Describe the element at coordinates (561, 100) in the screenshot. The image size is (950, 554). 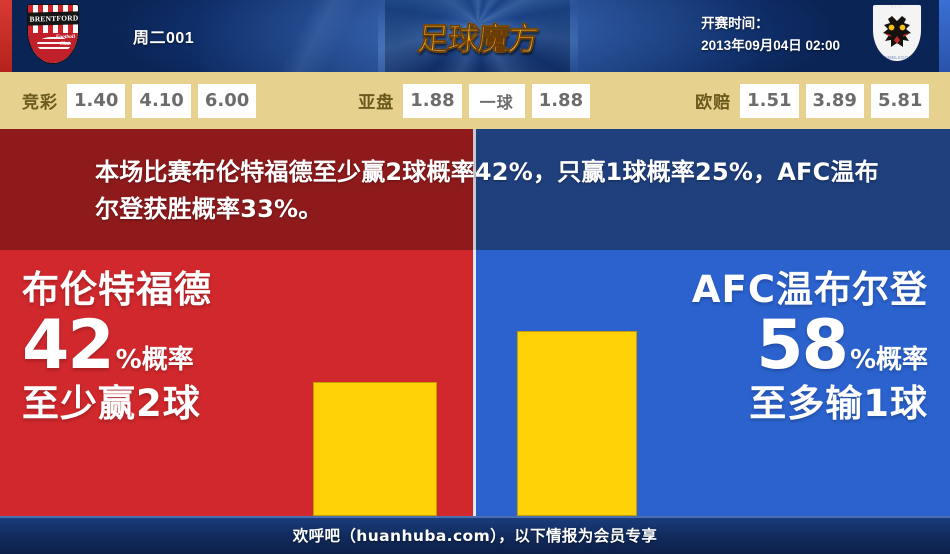
I see `odds-cell-asian-away: 1.88` at that location.